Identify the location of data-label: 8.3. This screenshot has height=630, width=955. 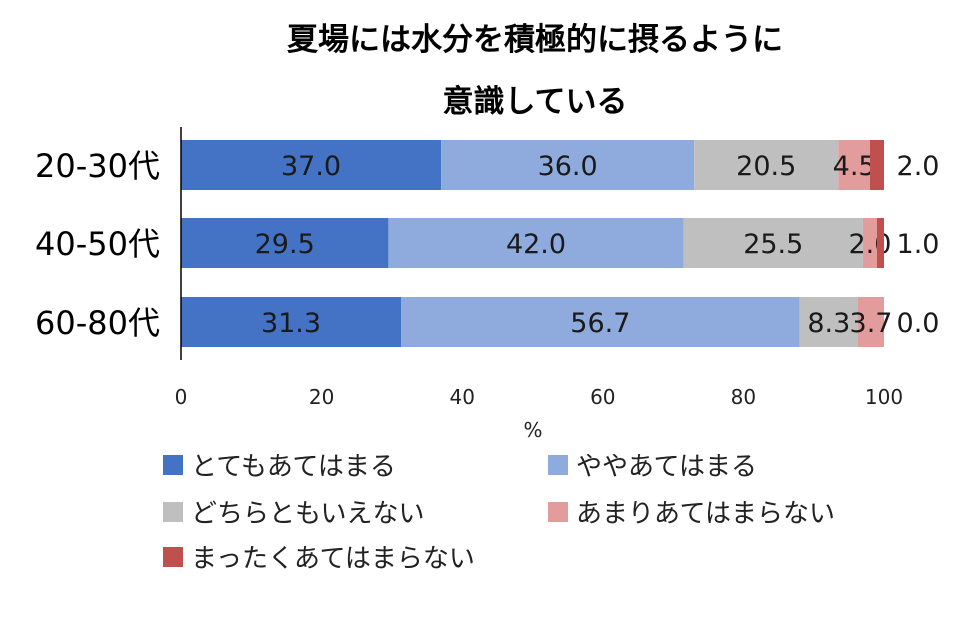
(828, 323).